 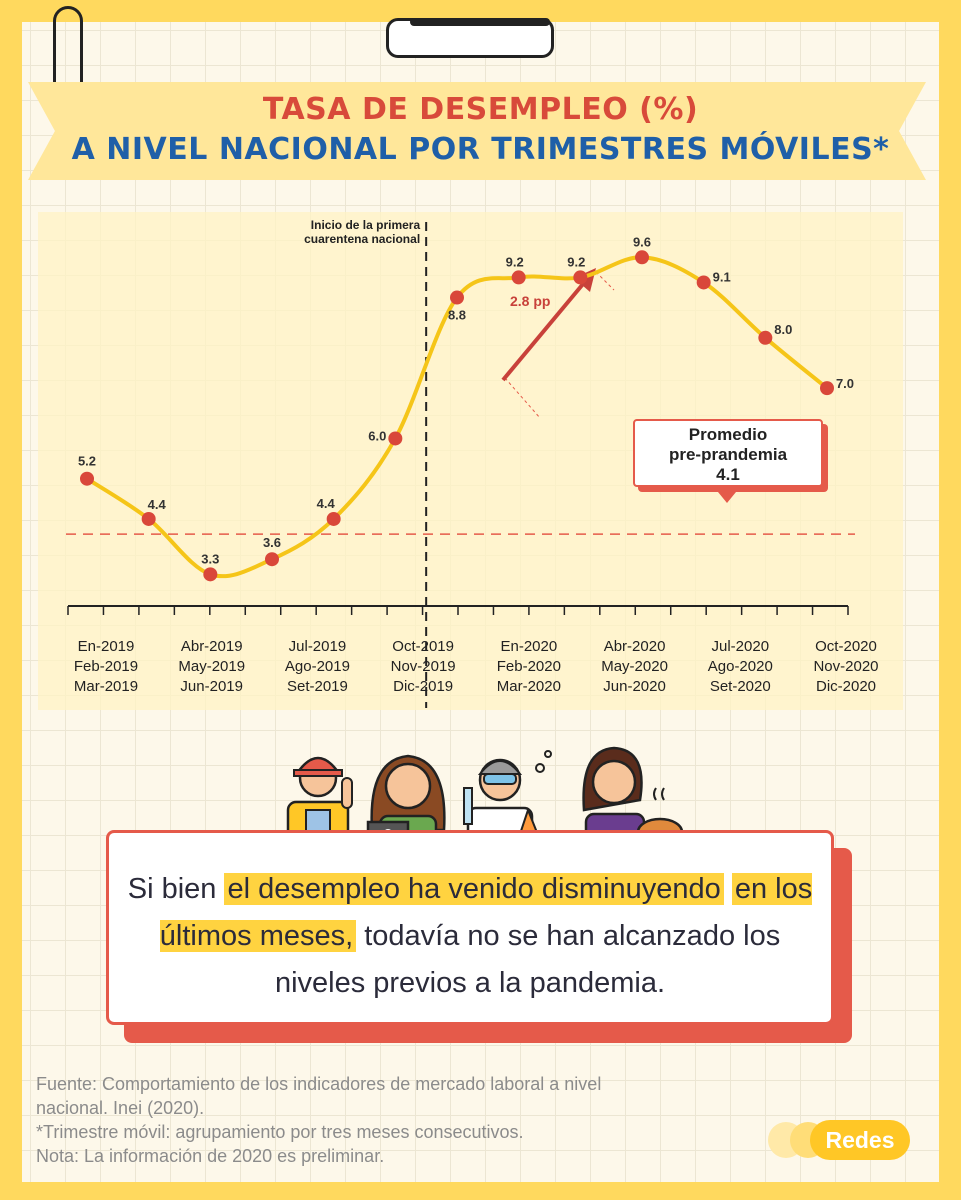 I want to click on x-tick-label: Set-2019, so click(x=317, y=686).